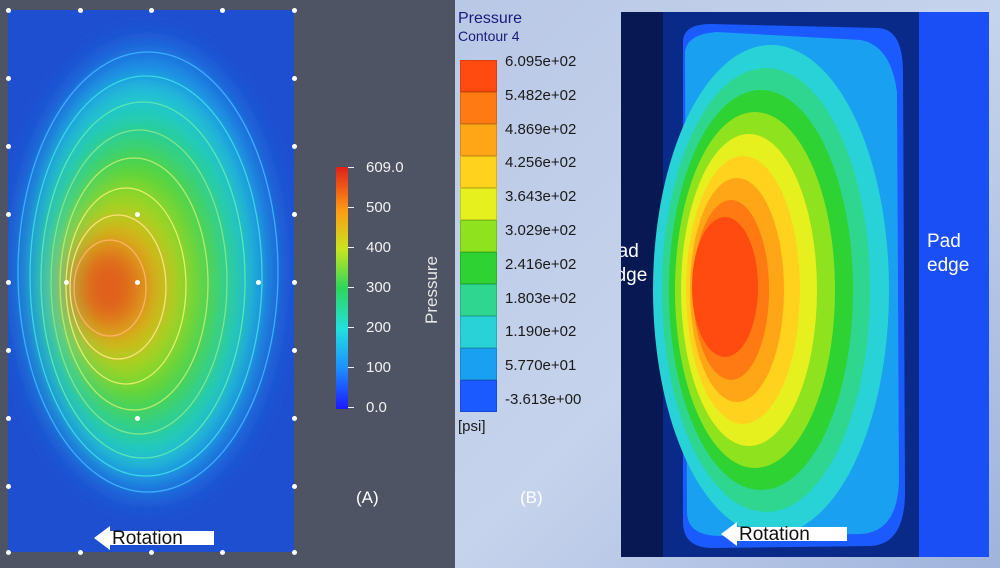 This screenshot has width=1000, height=568. I want to click on pad-edge-right-line2: edge, so click(948, 265).